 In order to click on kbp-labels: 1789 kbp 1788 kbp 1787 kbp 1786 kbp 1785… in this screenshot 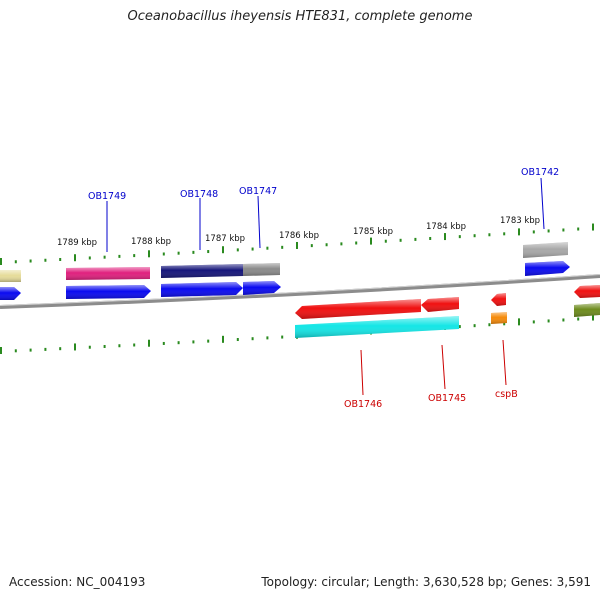, I will do `click(298, 232)`.